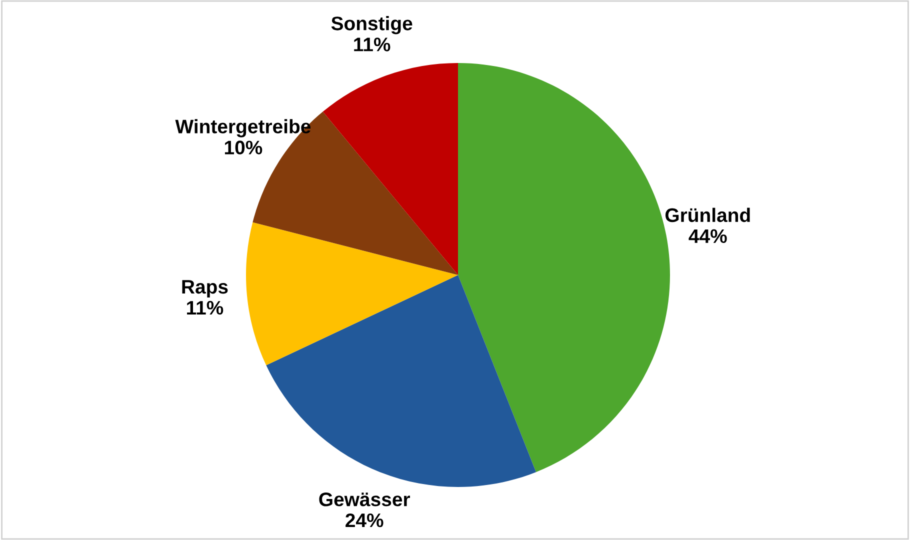  What do you see at coordinates (205, 289) in the screenshot?
I see `slice-label: Raps` at bounding box center [205, 289].